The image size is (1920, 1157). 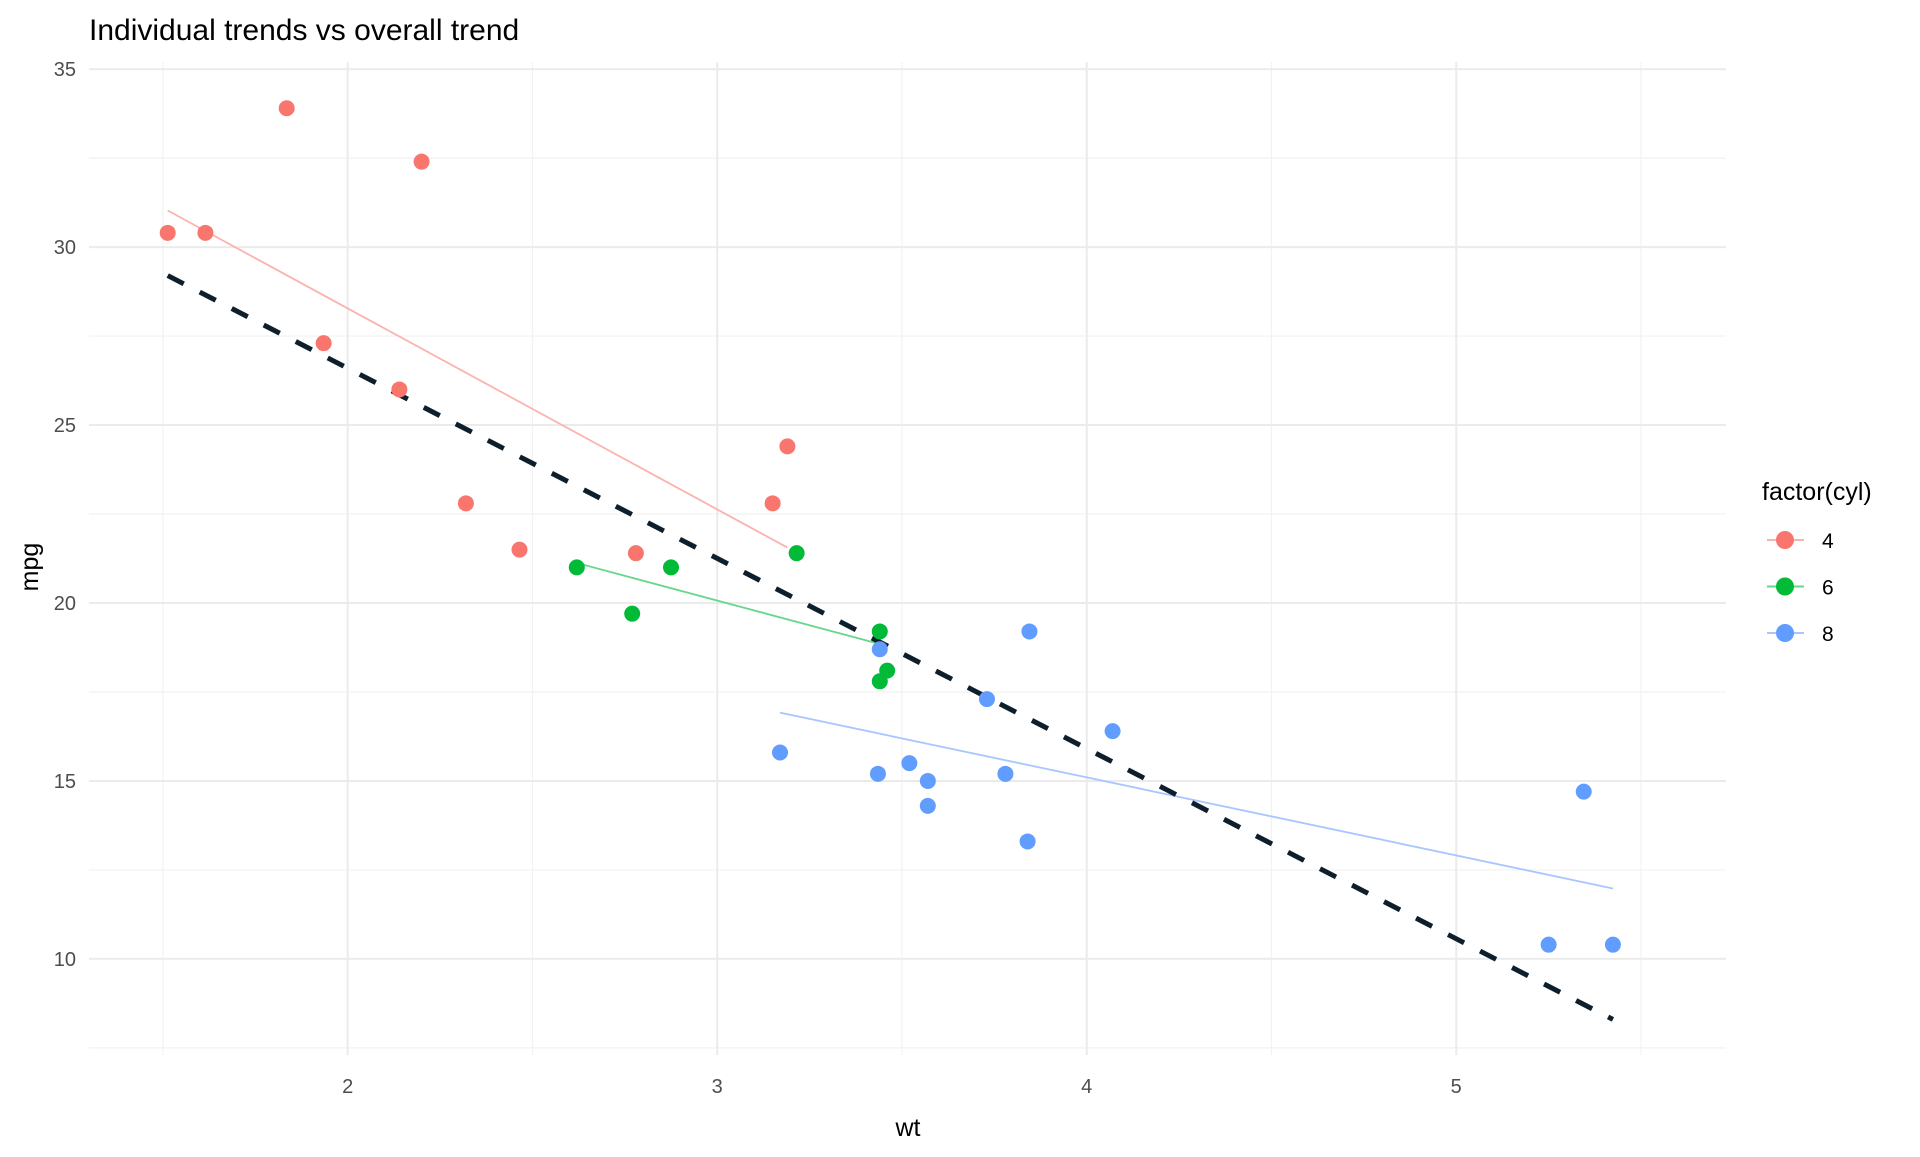 What do you see at coordinates (347, 1087) in the screenshot?
I see `x-tick-label: 2` at bounding box center [347, 1087].